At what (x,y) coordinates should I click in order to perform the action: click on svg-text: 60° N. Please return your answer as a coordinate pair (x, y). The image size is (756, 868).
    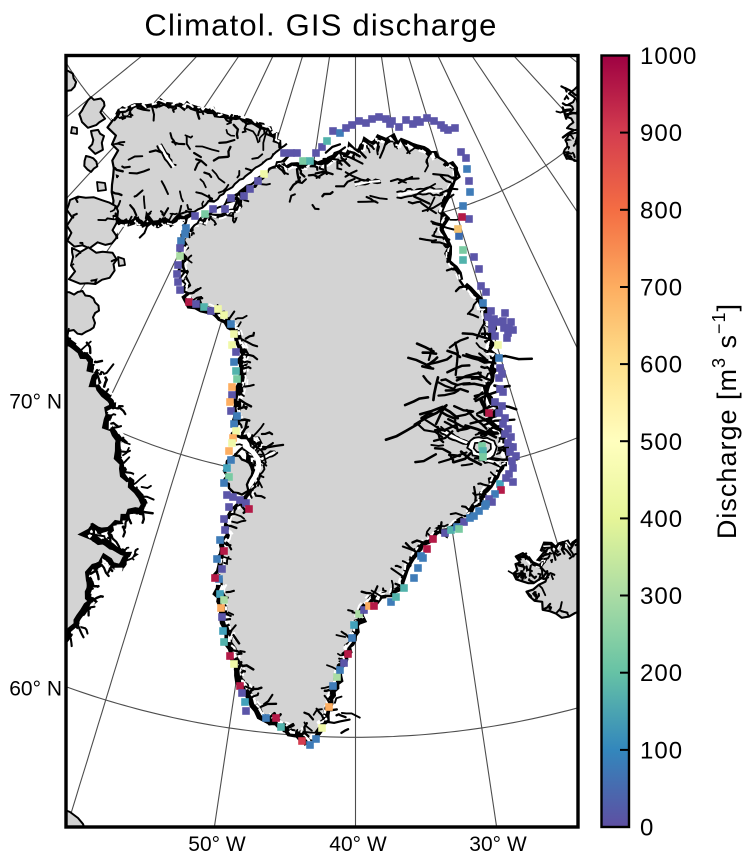
    Looking at the image, I should click on (35, 689).